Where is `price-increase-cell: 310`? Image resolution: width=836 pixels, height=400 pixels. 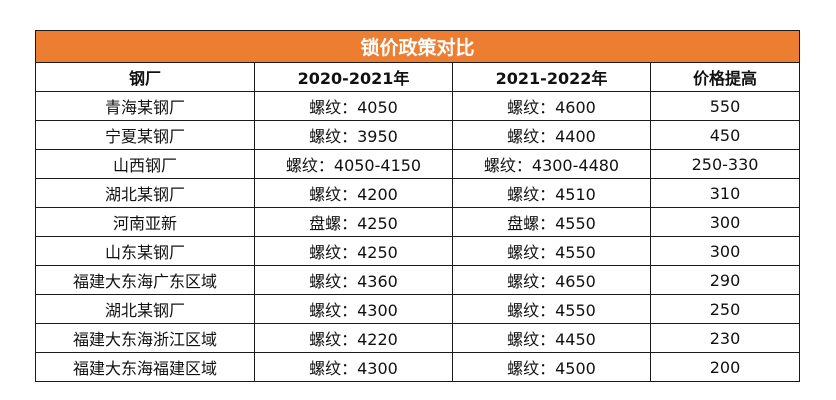 price-increase-cell: 310 is located at coordinates (725, 193).